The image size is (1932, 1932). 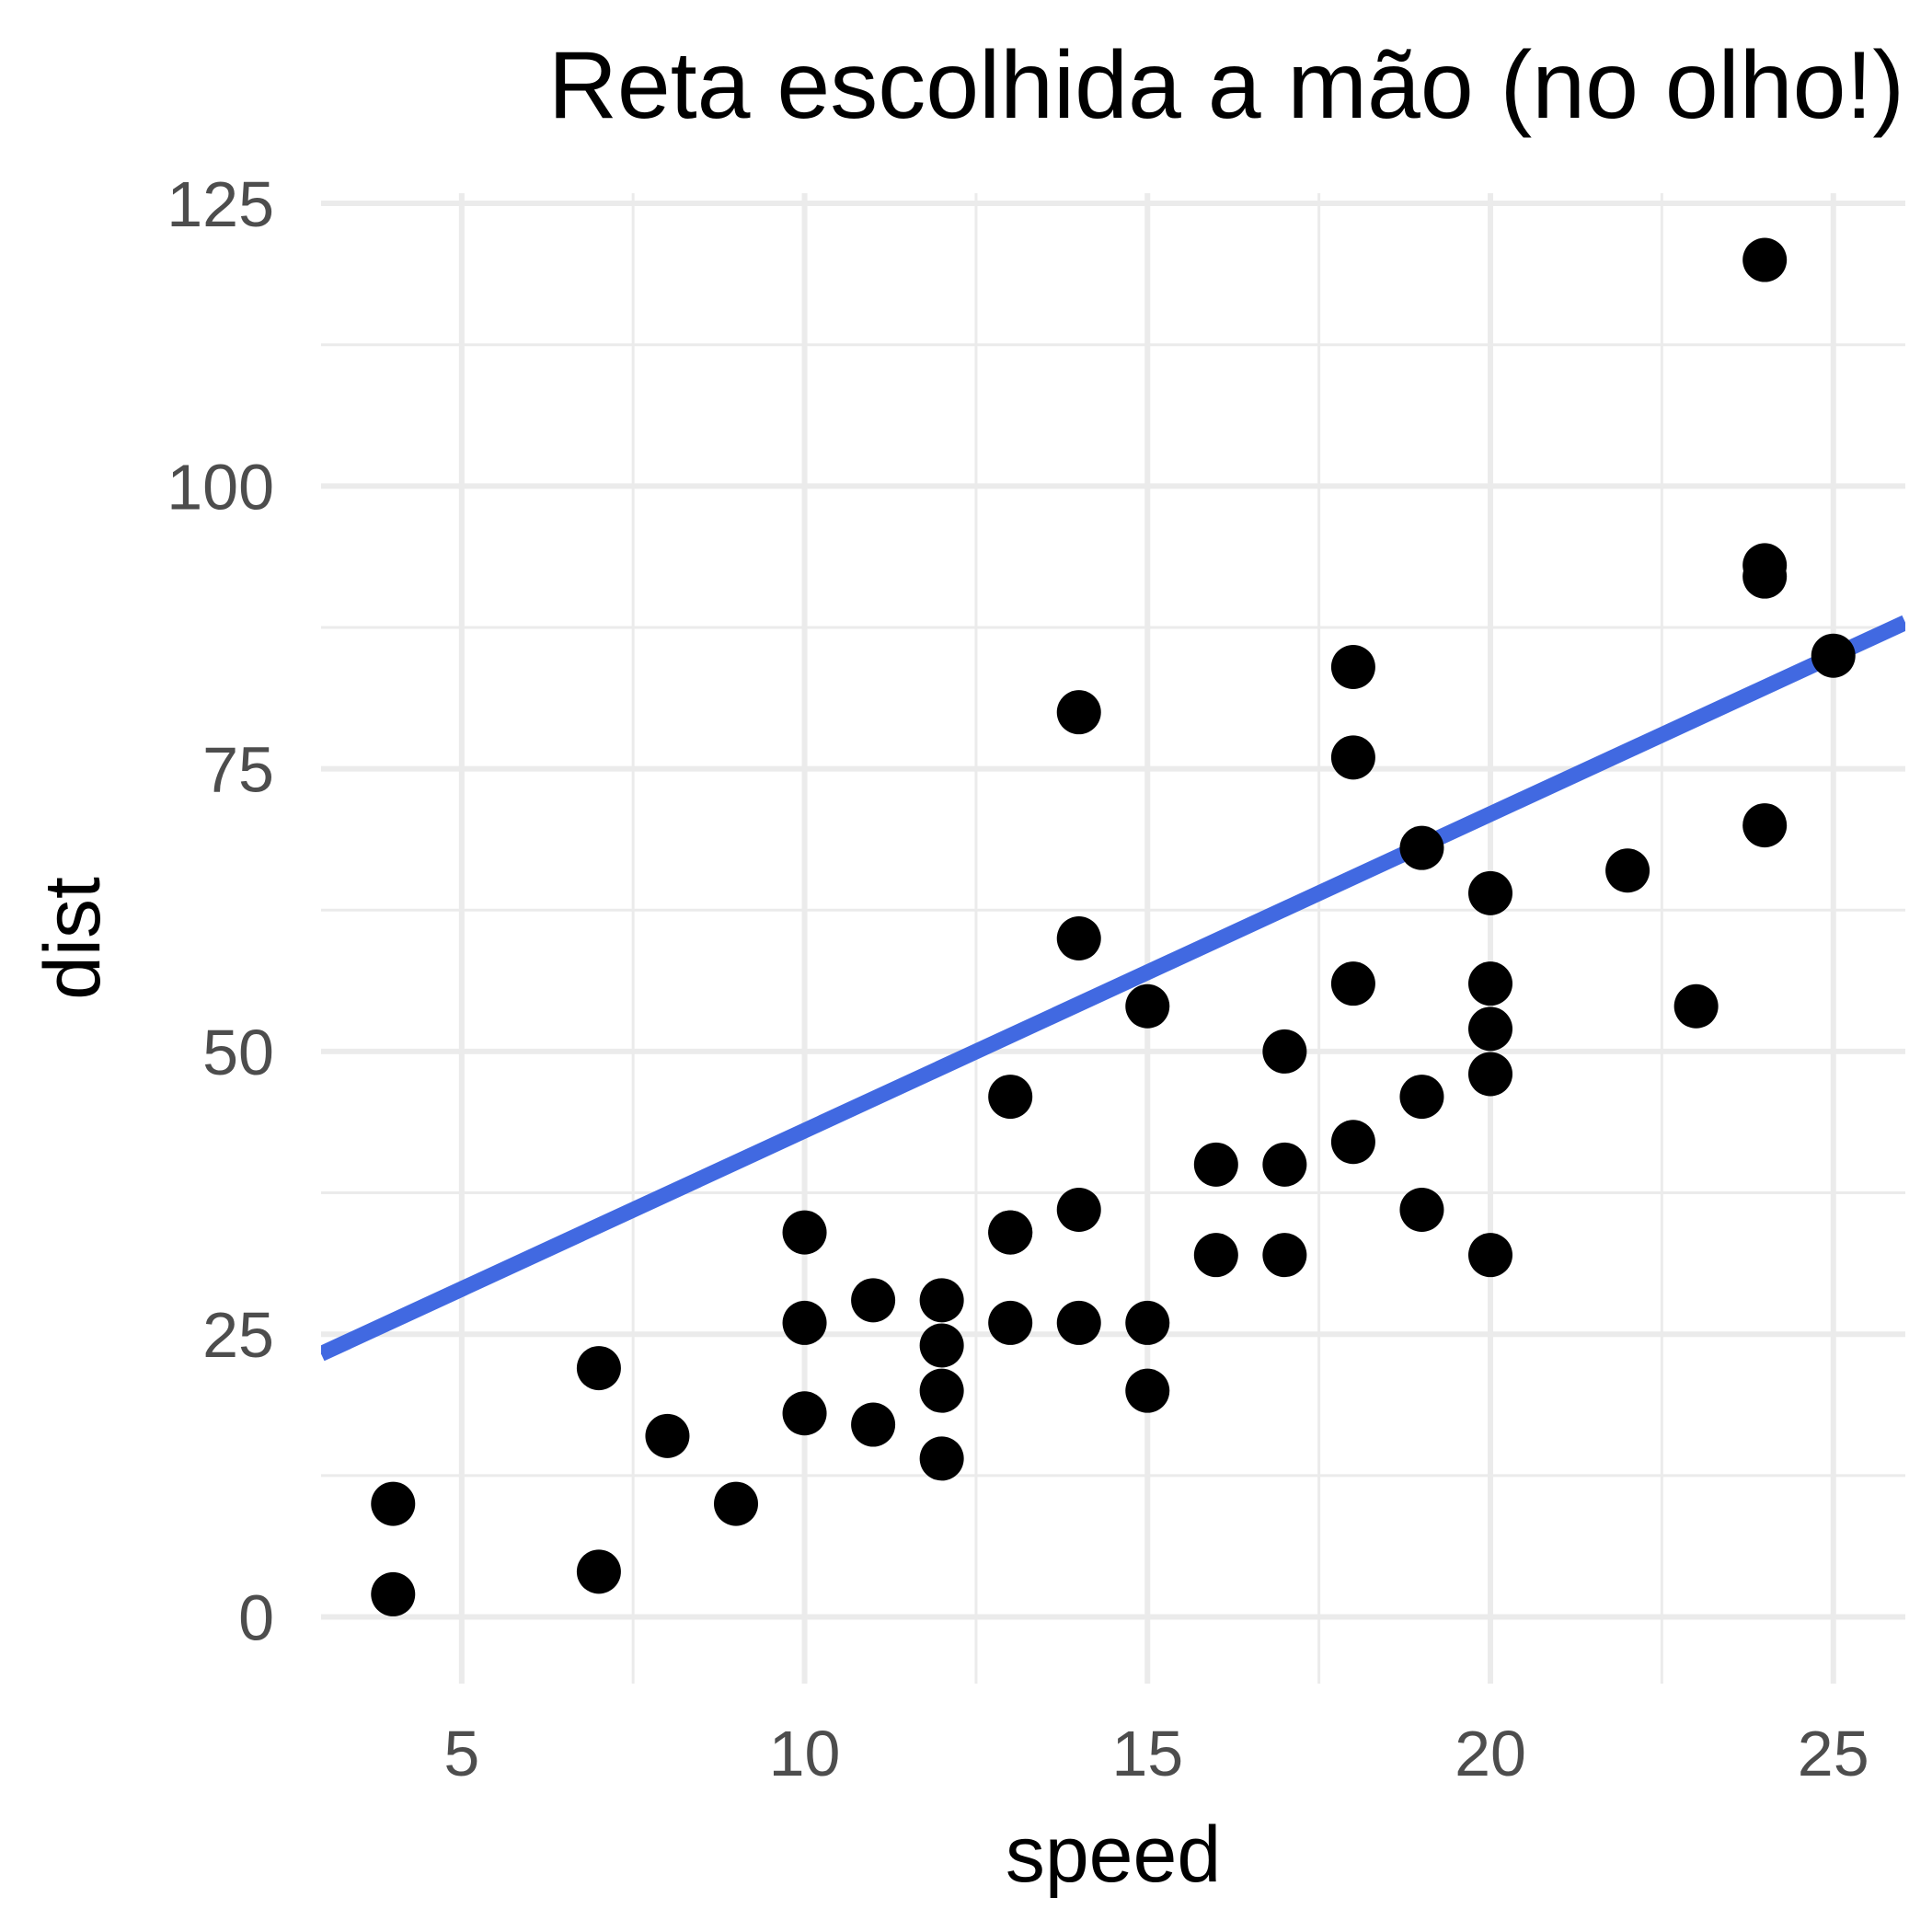 What do you see at coordinates (1147, 1753) in the screenshot?
I see `x-tick-label: 15` at bounding box center [1147, 1753].